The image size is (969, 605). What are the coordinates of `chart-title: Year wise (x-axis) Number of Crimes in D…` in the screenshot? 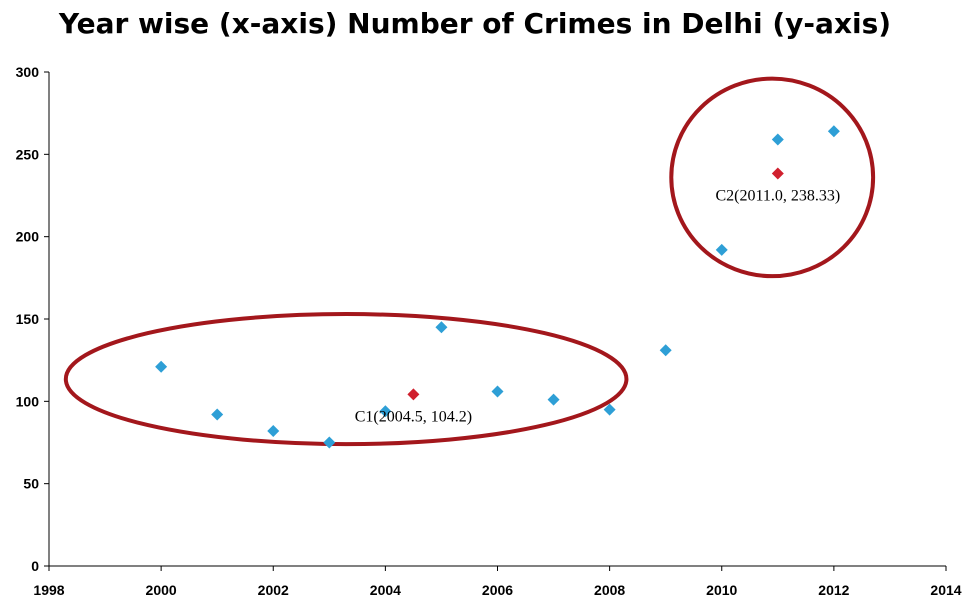 It's located at (474, 23).